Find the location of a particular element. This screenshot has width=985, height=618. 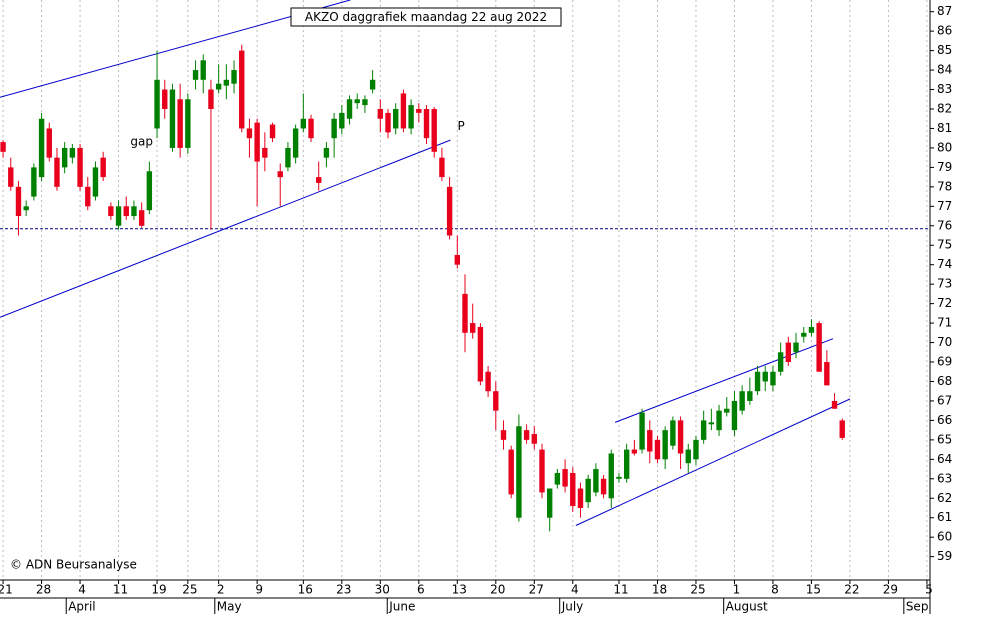

y-tick-label: 72 is located at coordinates (944, 303).